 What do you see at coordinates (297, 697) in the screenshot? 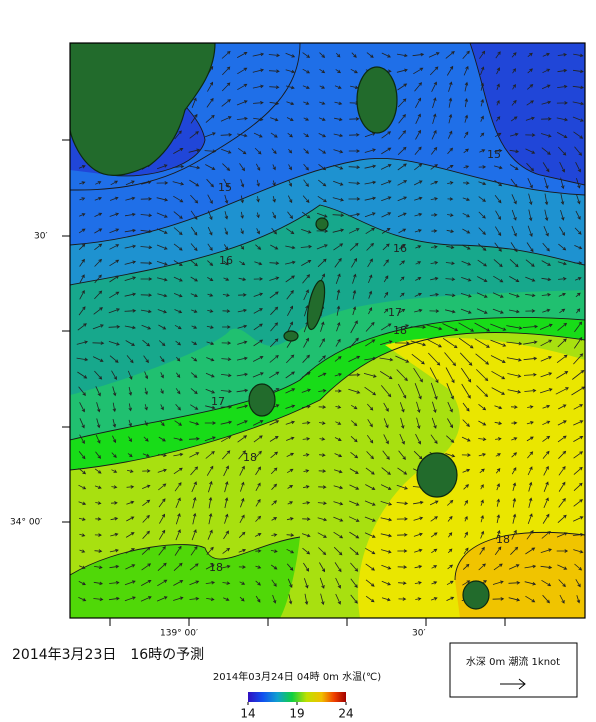
I see `colorbar` at bounding box center [297, 697].